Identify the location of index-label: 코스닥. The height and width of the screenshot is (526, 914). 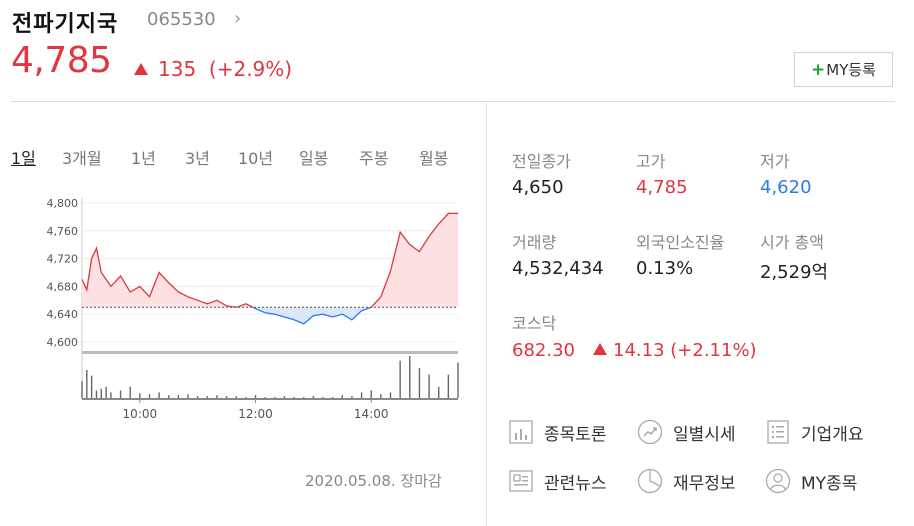
(534, 323).